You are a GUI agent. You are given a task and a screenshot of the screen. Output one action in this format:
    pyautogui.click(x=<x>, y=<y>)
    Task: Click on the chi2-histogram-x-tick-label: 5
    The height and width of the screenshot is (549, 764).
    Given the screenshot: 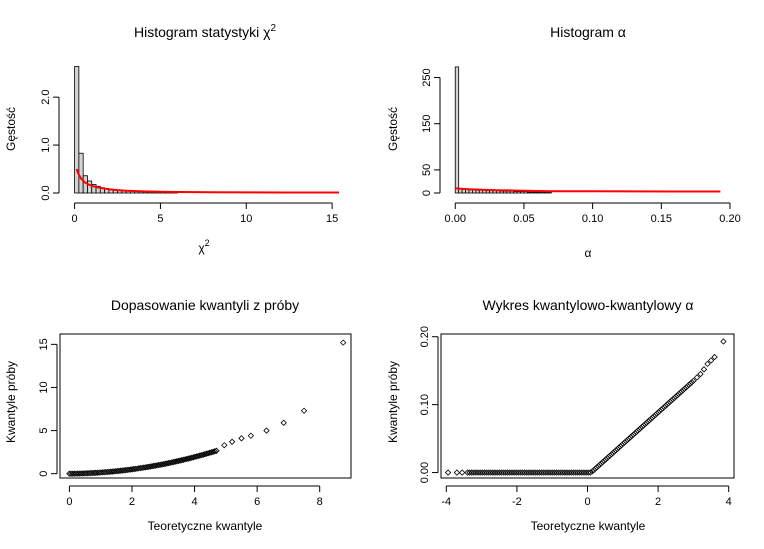 What is the action you would take?
    pyautogui.click(x=160, y=219)
    